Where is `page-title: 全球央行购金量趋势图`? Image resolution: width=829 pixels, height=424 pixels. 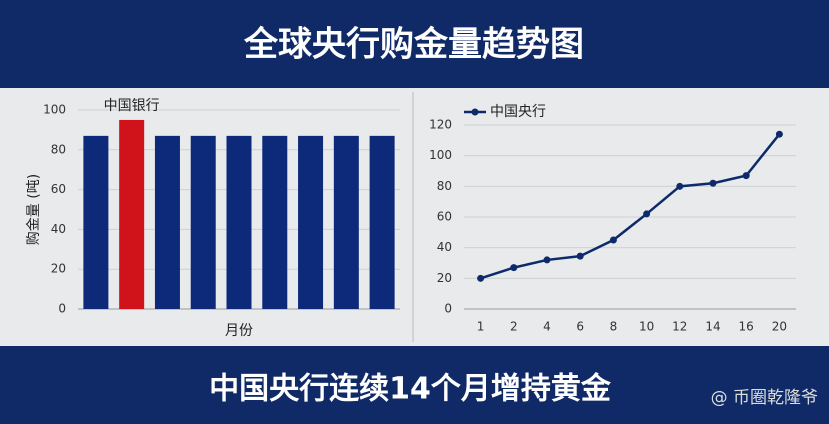 page-title: 全球央行购金量趋势图 is located at coordinates (413, 45).